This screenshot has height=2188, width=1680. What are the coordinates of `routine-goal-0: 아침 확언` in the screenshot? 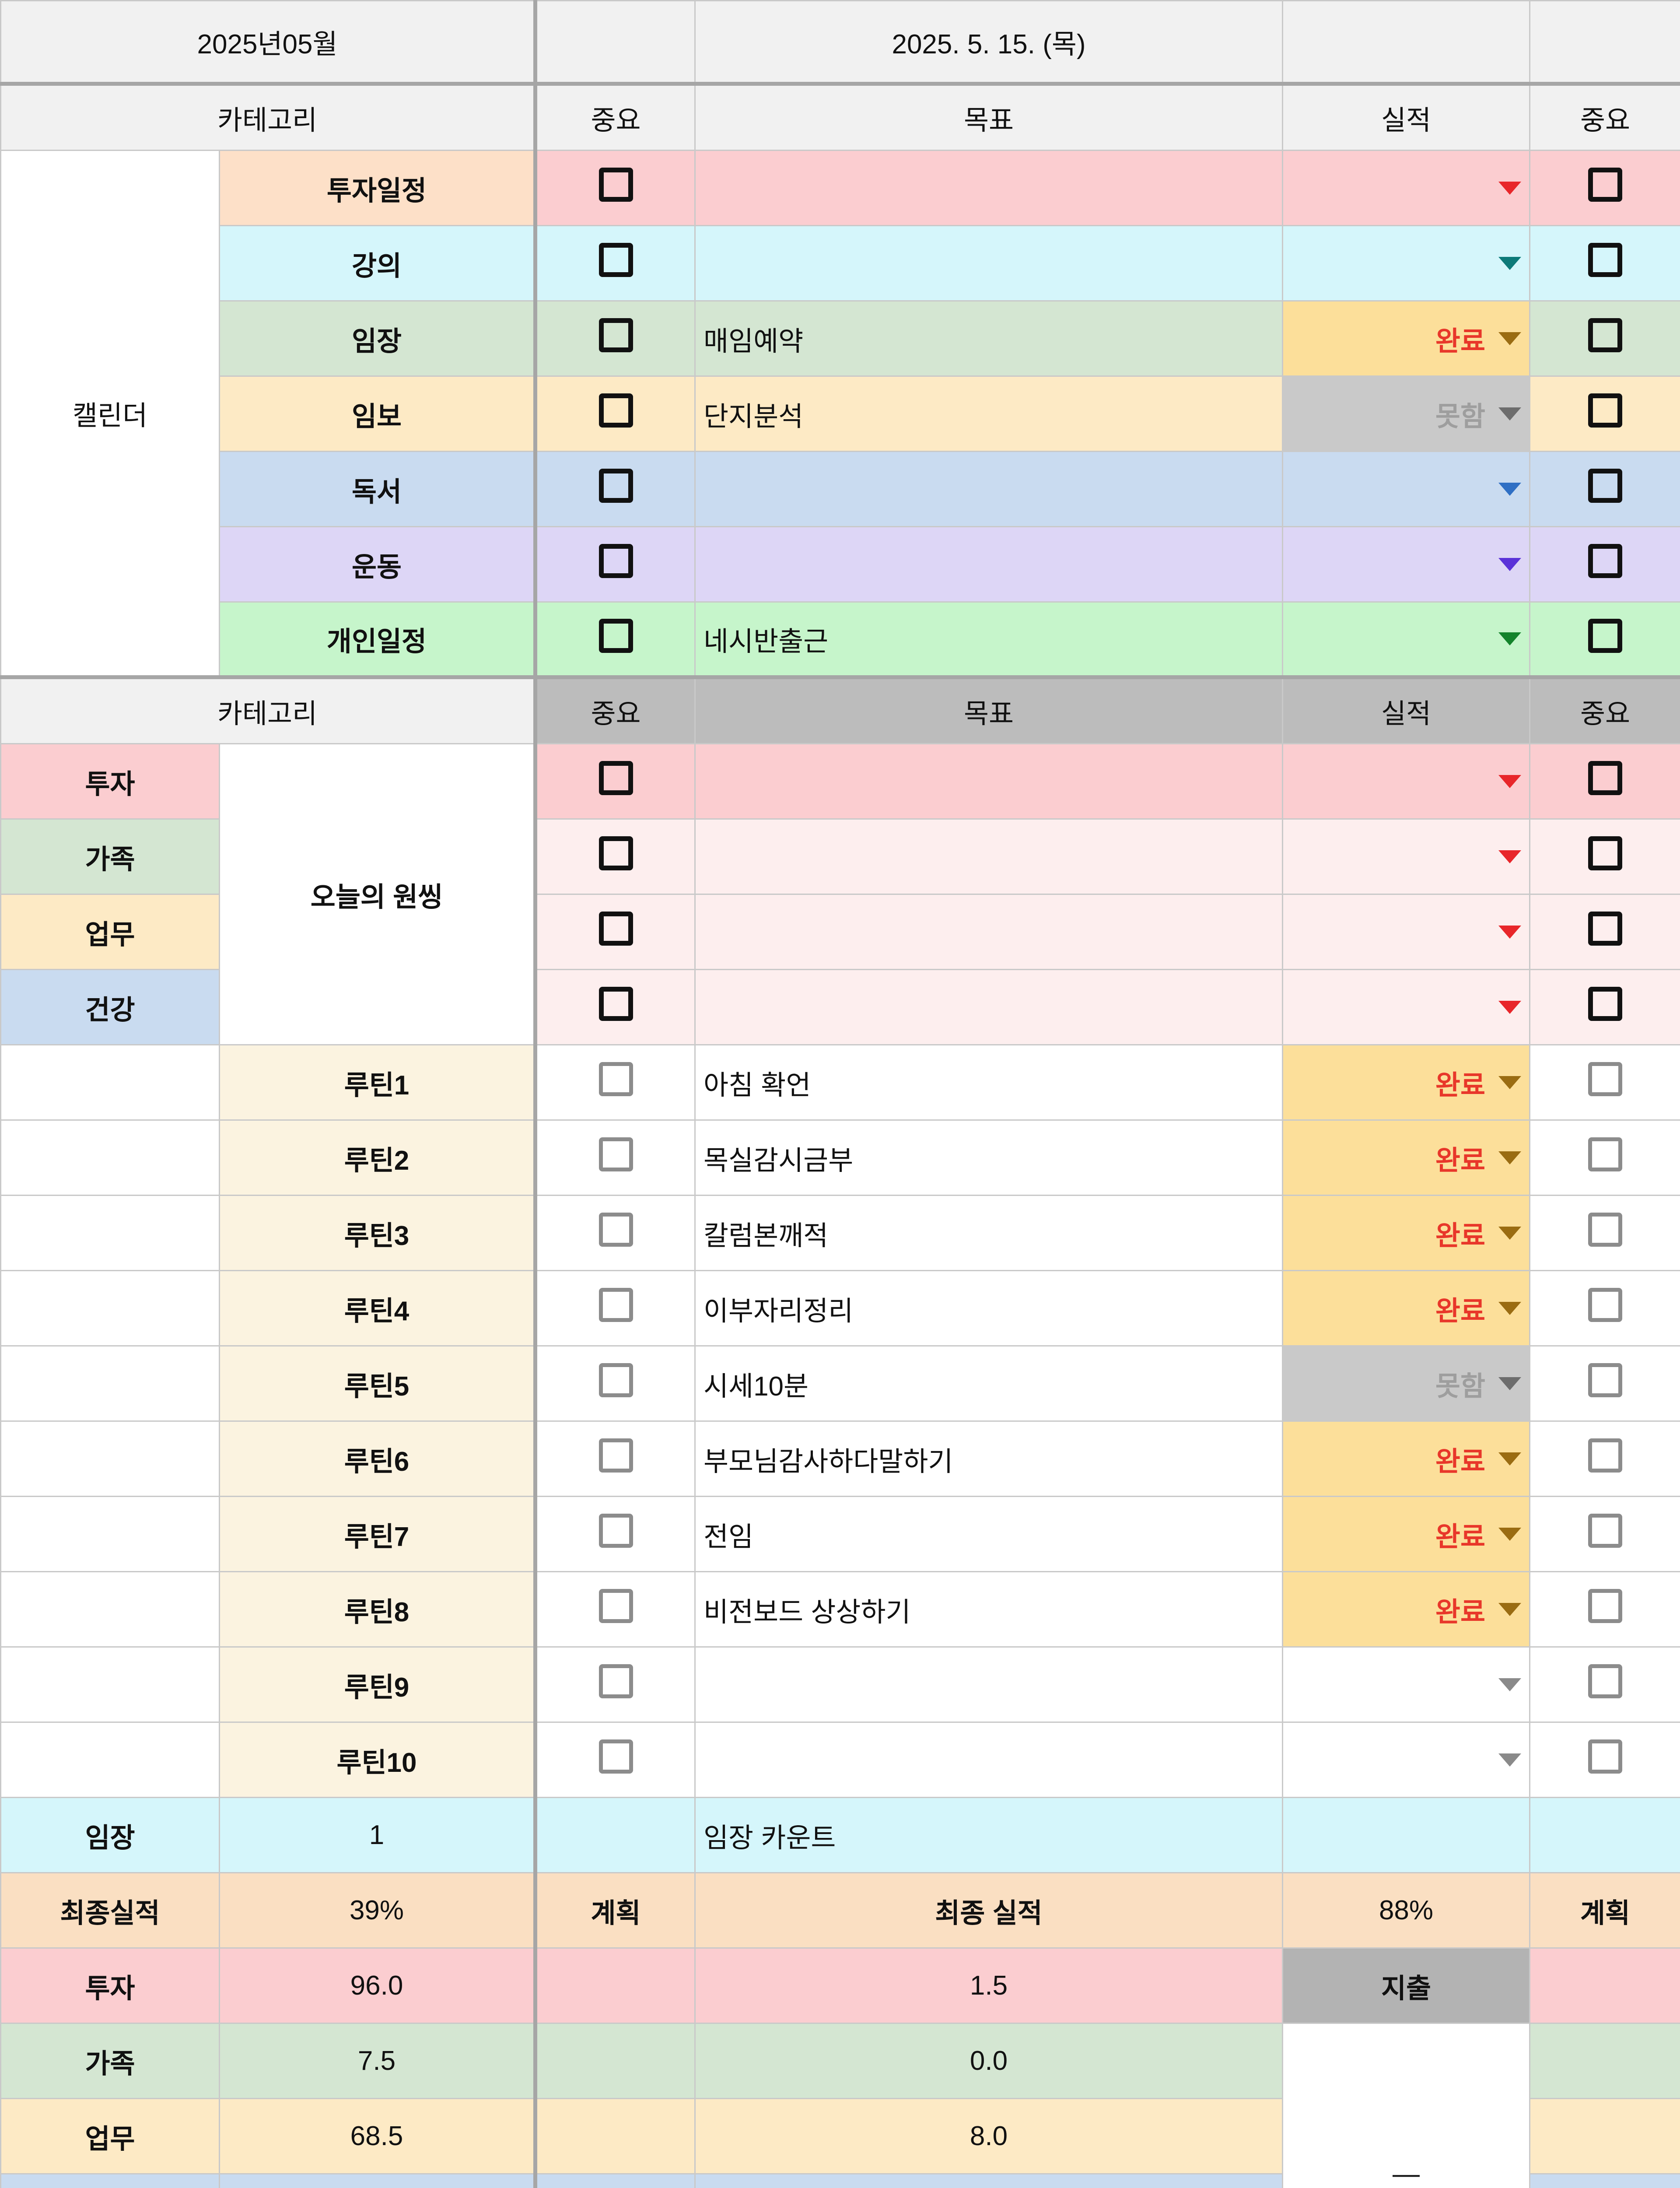 It's located at (988, 1082).